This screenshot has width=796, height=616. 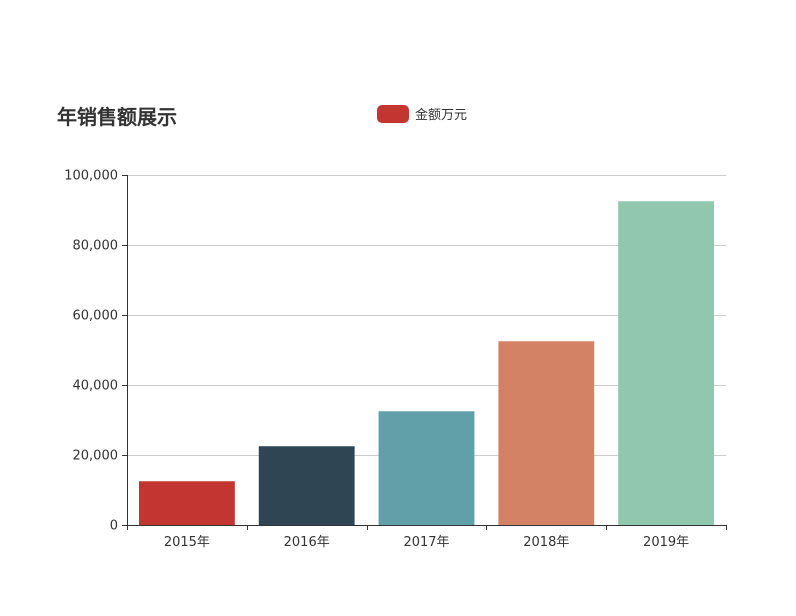 I want to click on y-tick-label: 40,000, so click(x=96, y=386).